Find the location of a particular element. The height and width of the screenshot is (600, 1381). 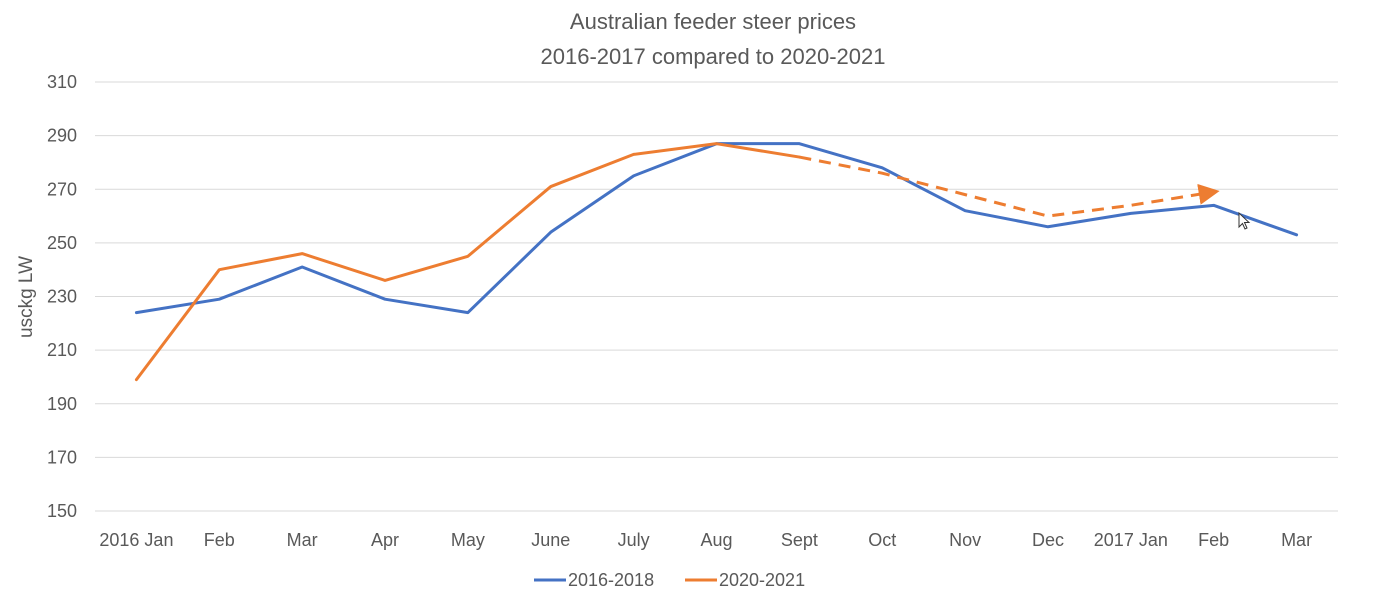

x-tick-label: June is located at coordinates (550, 540).